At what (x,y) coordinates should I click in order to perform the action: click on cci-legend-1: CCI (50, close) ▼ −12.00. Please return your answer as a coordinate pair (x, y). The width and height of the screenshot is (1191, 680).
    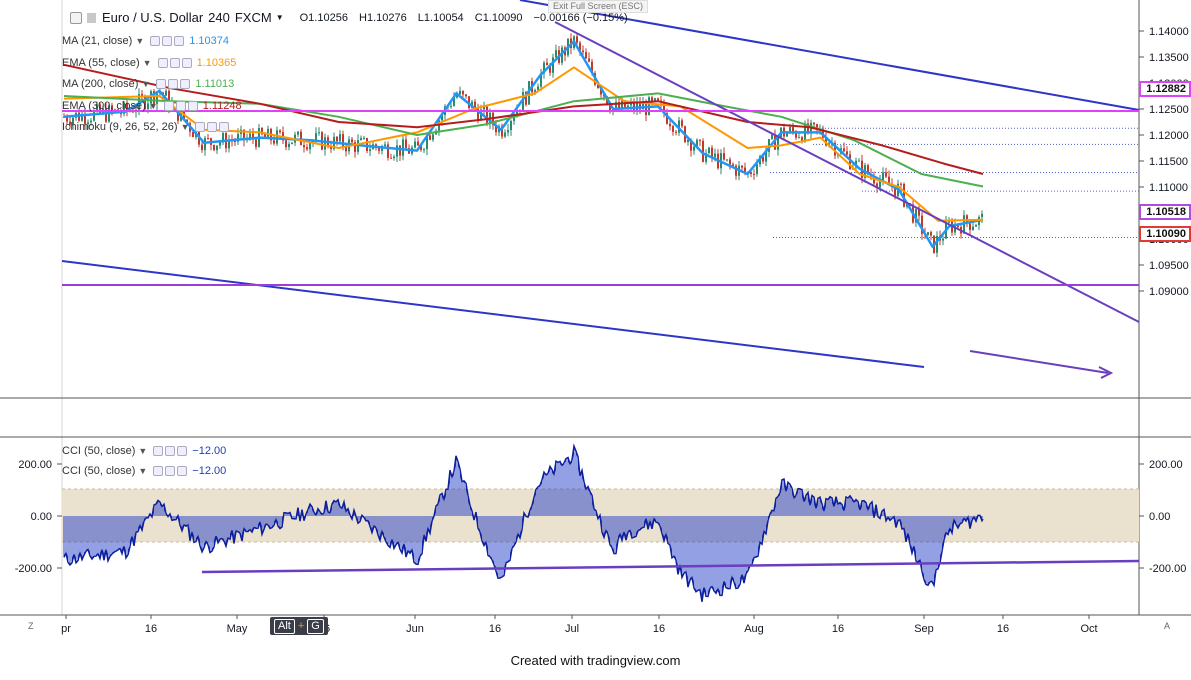
    Looking at the image, I should click on (144, 471).